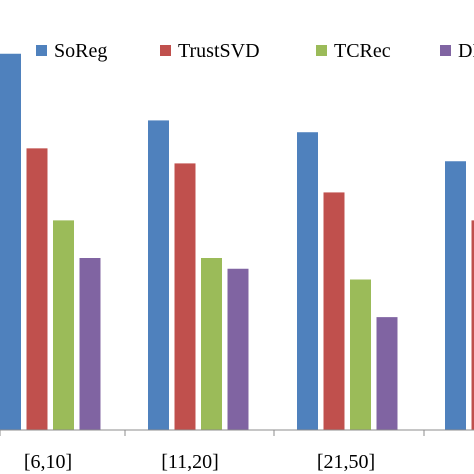 Image resolution: width=474 pixels, height=474 pixels. I want to click on x-tick-label-0: [6,10], so click(48, 462).